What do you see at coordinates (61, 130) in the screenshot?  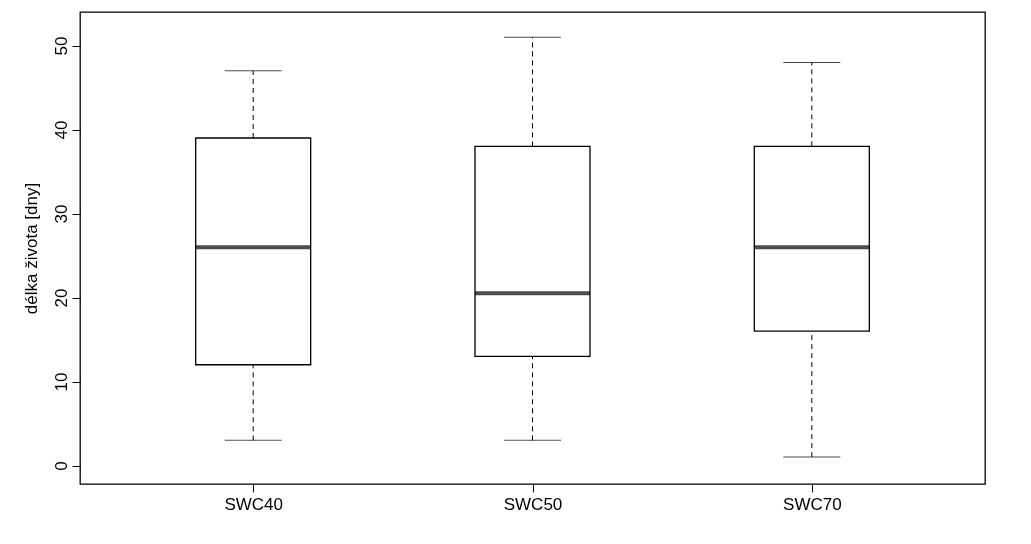 I see `y-tick-label: 40` at bounding box center [61, 130].